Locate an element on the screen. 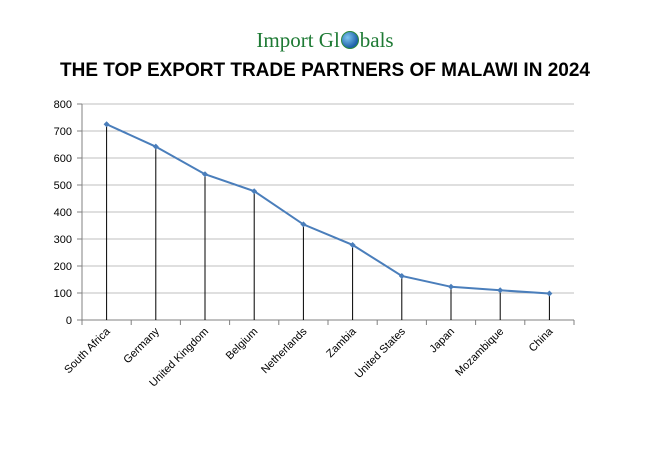  y-tick-label: 0 is located at coordinates (69, 321).